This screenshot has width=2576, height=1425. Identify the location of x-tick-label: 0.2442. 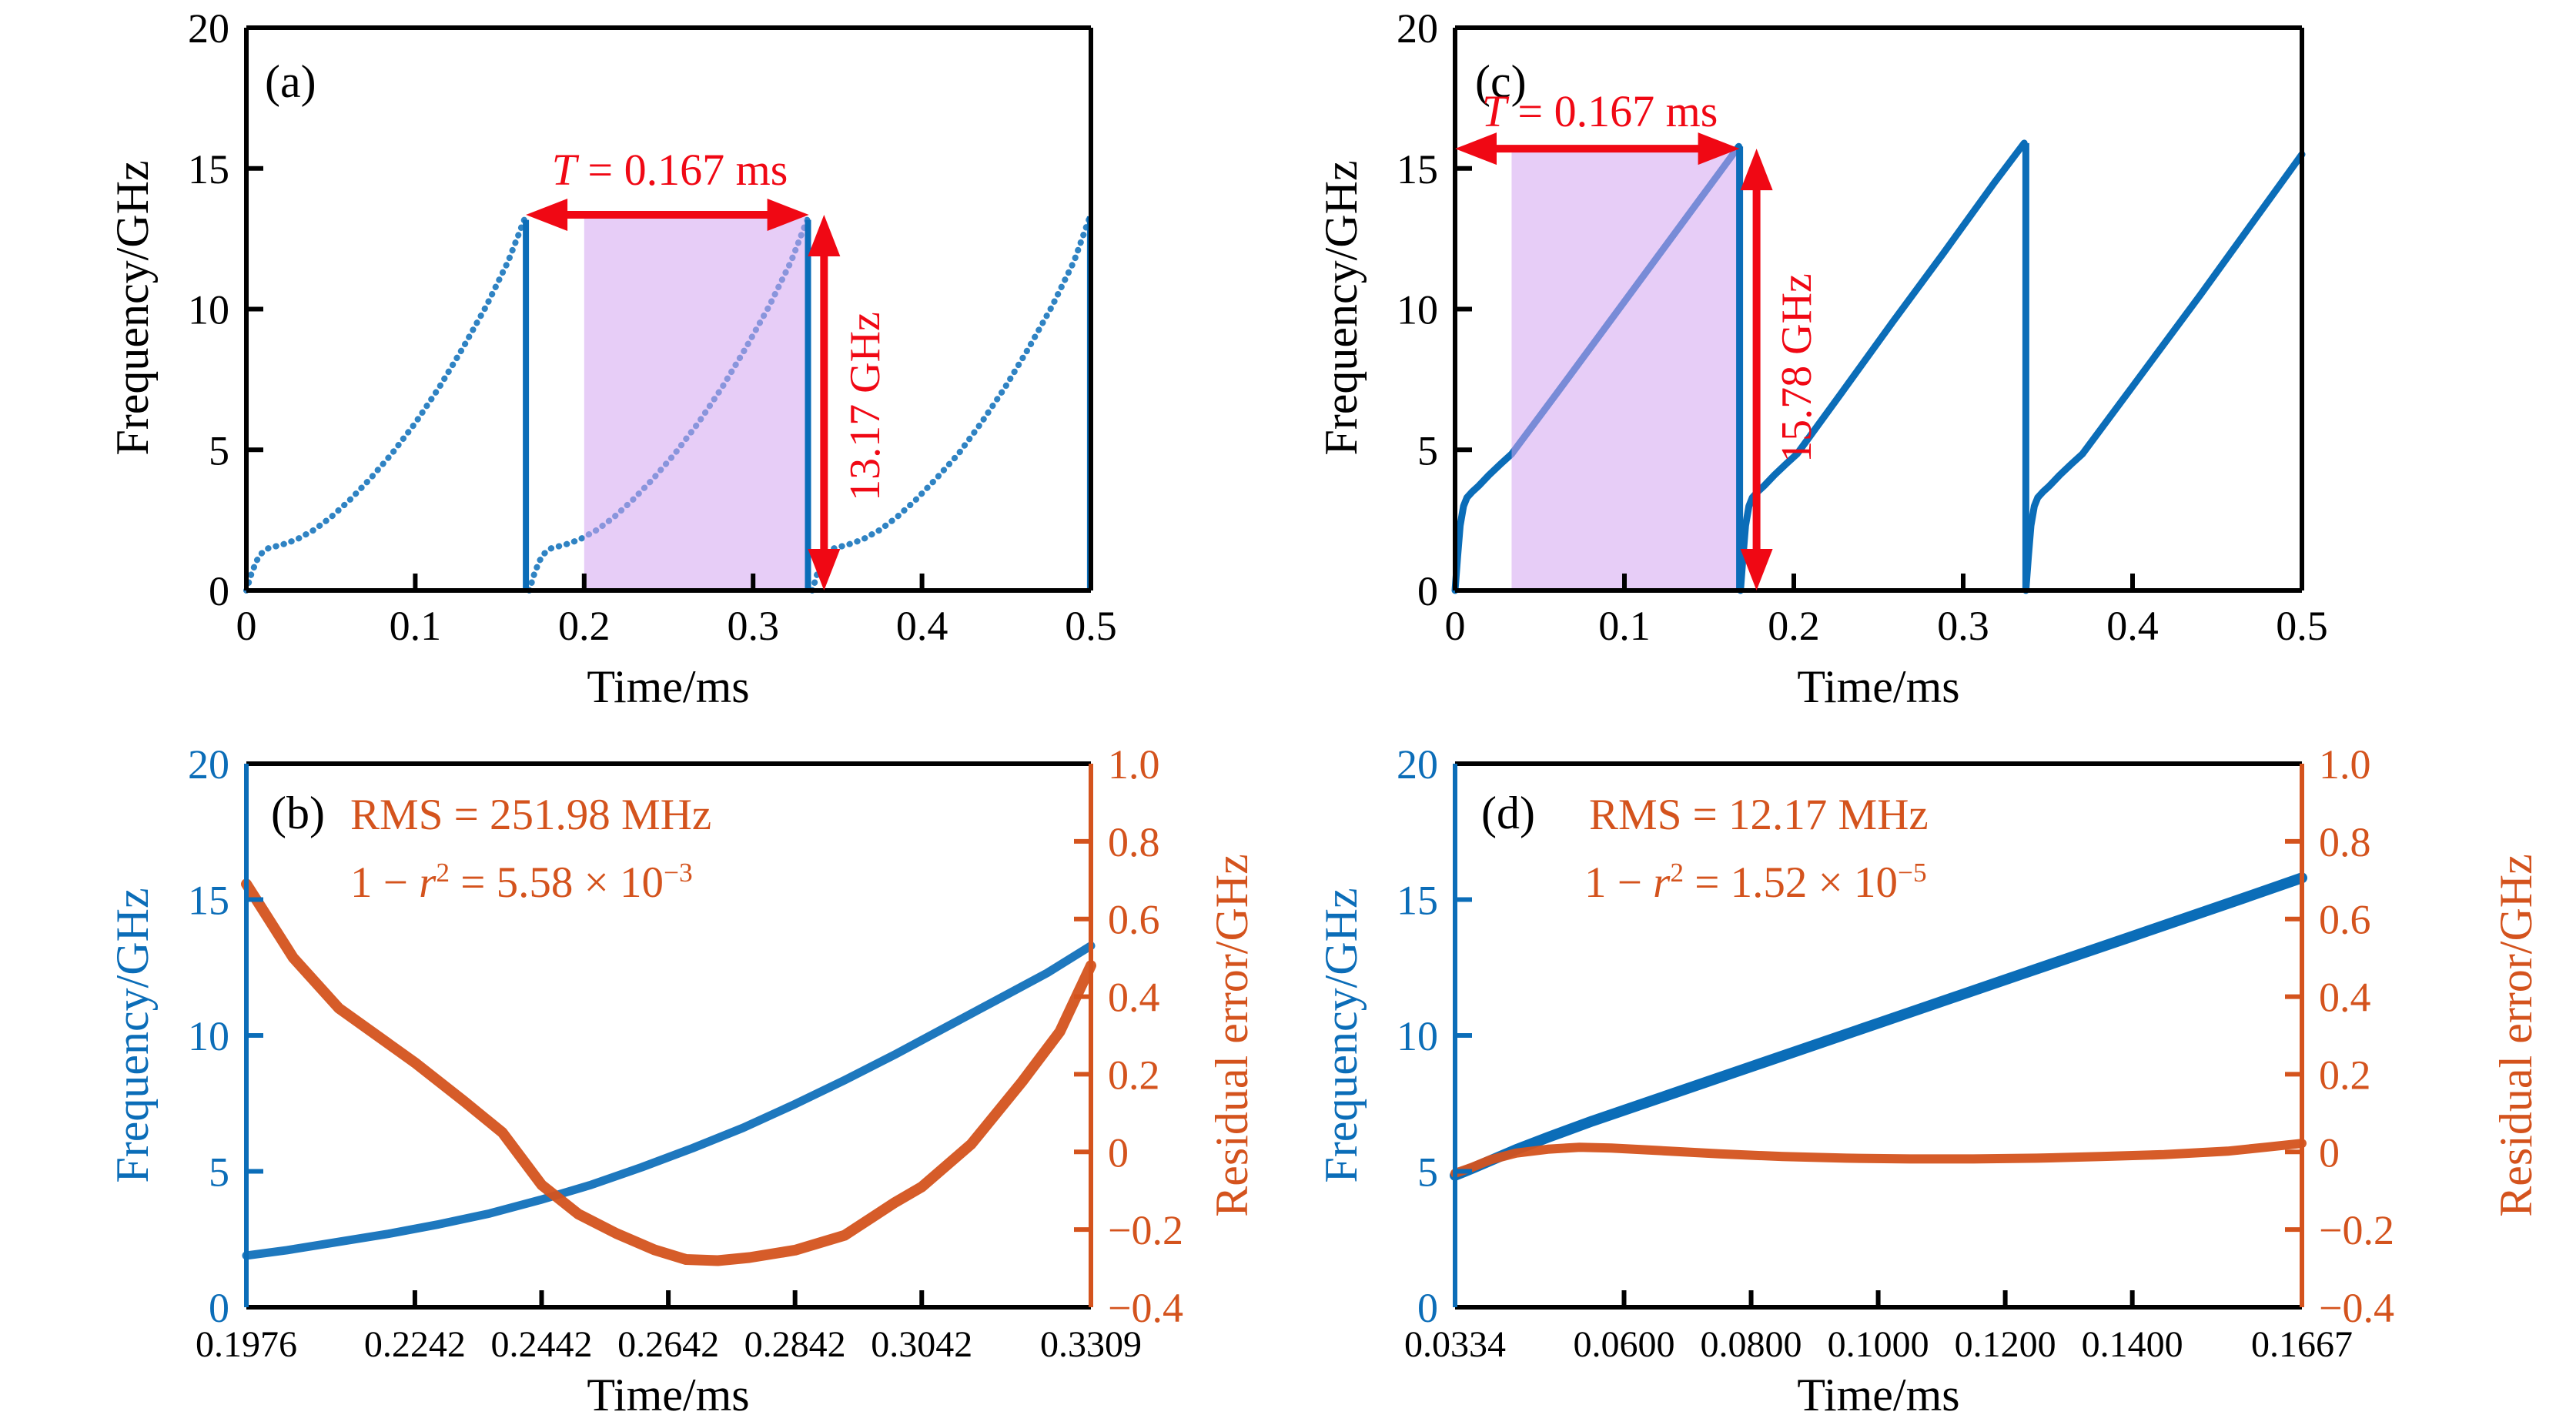
(541, 1344).